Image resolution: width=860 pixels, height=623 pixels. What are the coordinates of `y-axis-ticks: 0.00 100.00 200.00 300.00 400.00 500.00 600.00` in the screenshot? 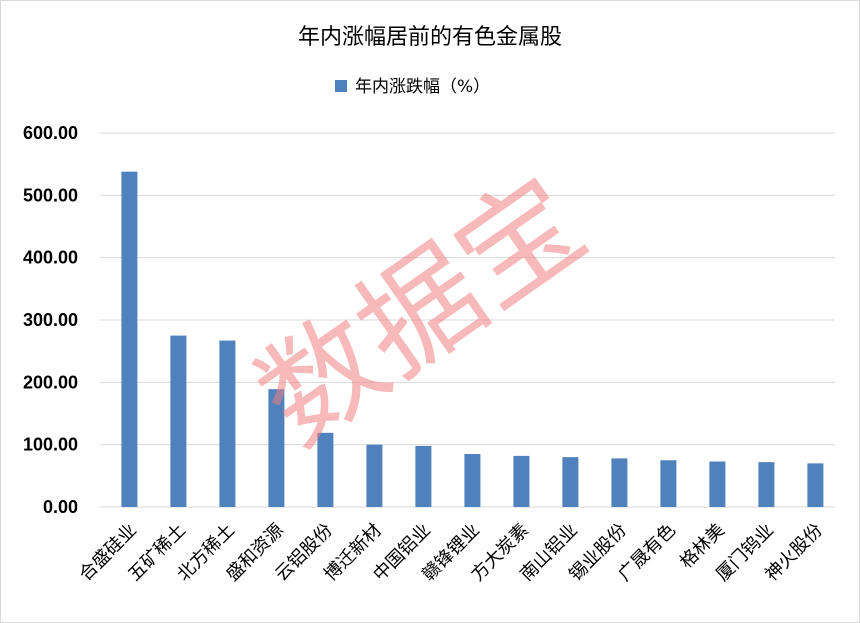 It's located at (50, 320).